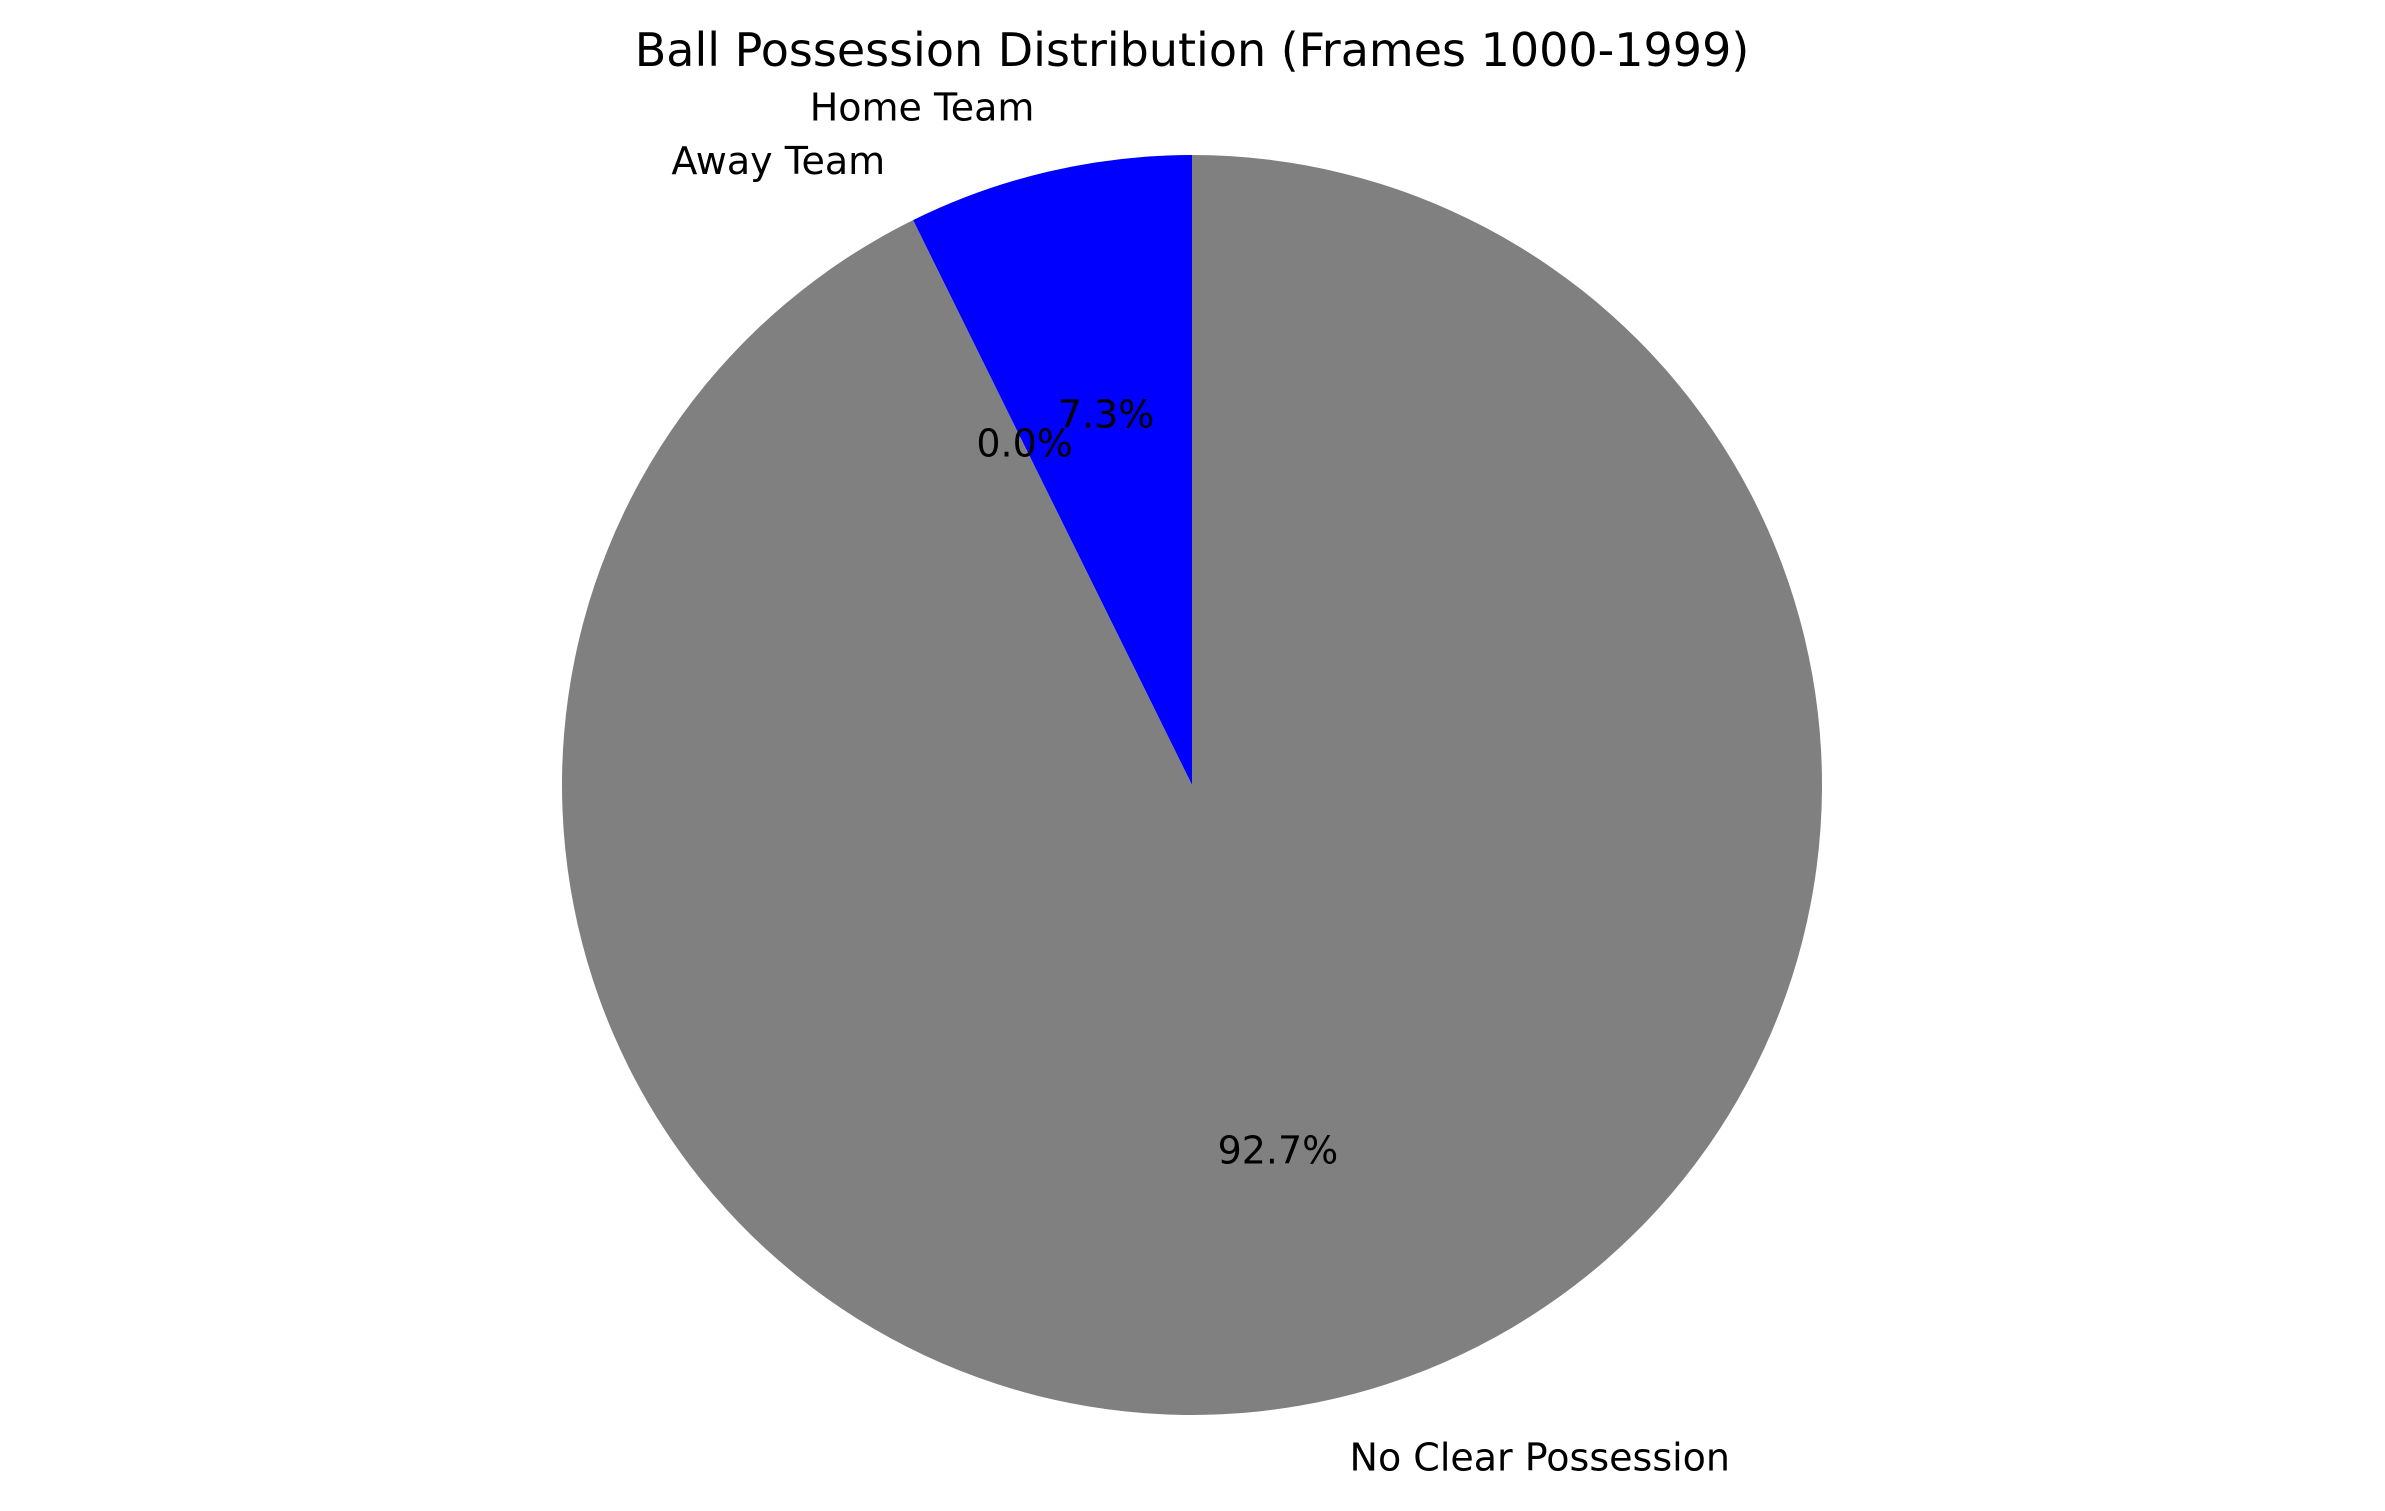  I want to click on pie-slice-home-team, so click(1052, 470).